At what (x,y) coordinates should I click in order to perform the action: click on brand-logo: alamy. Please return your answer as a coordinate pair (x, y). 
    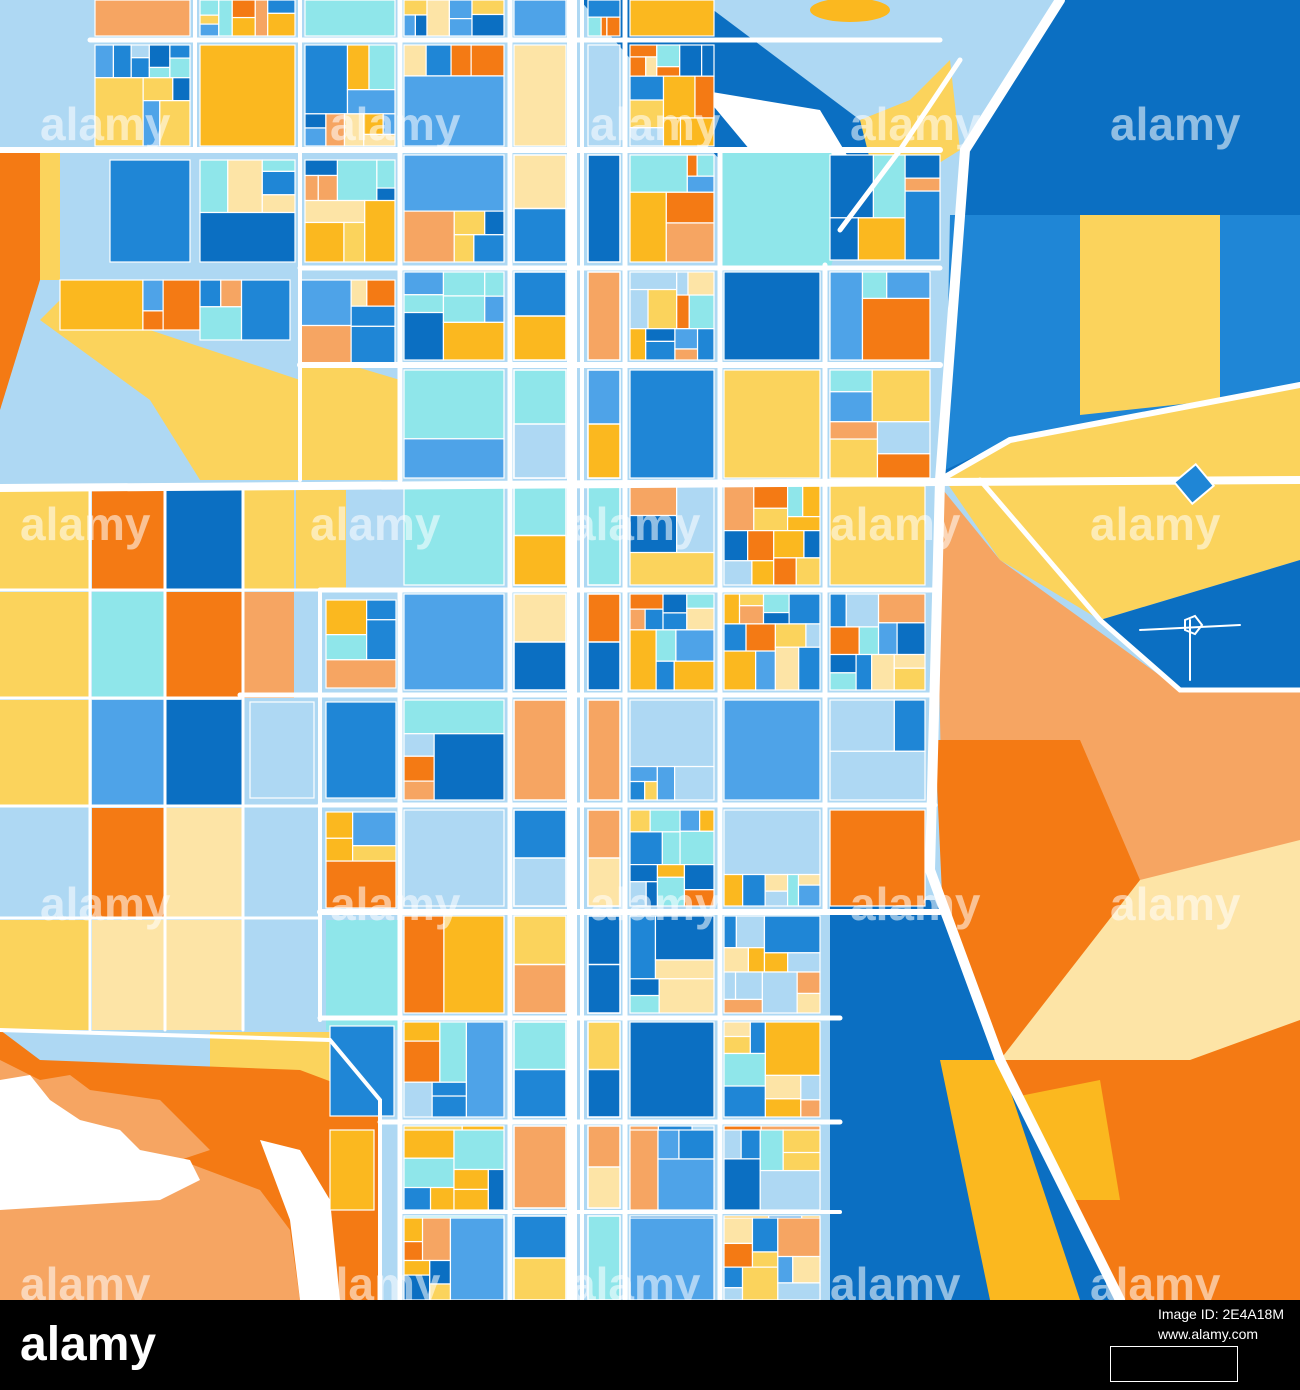
    Looking at the image, I should click on (88, 1344).